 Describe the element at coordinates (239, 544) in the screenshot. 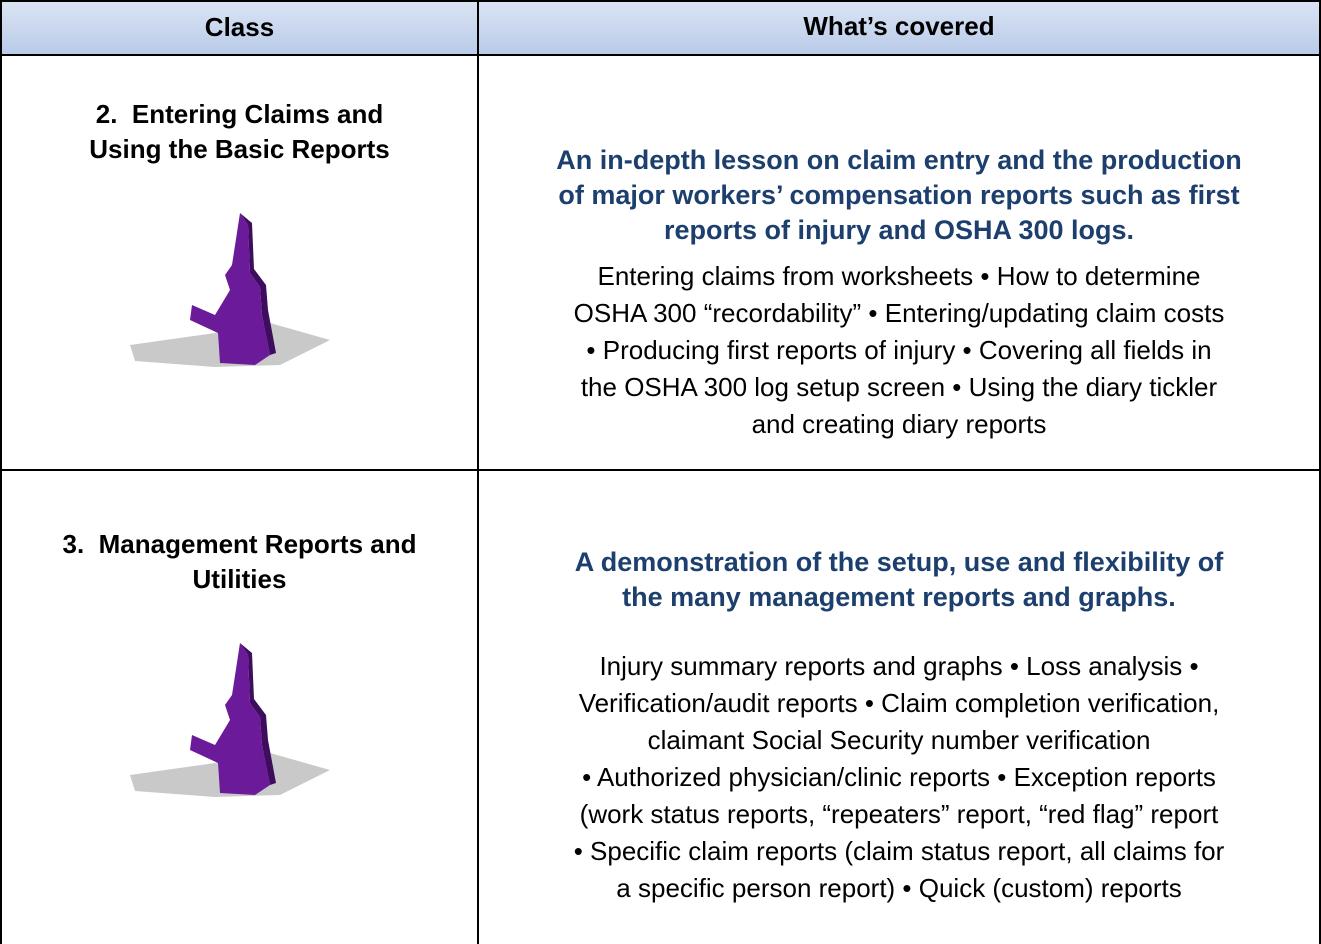

I see `class-title-line: 3. Management Reports and` at that location.